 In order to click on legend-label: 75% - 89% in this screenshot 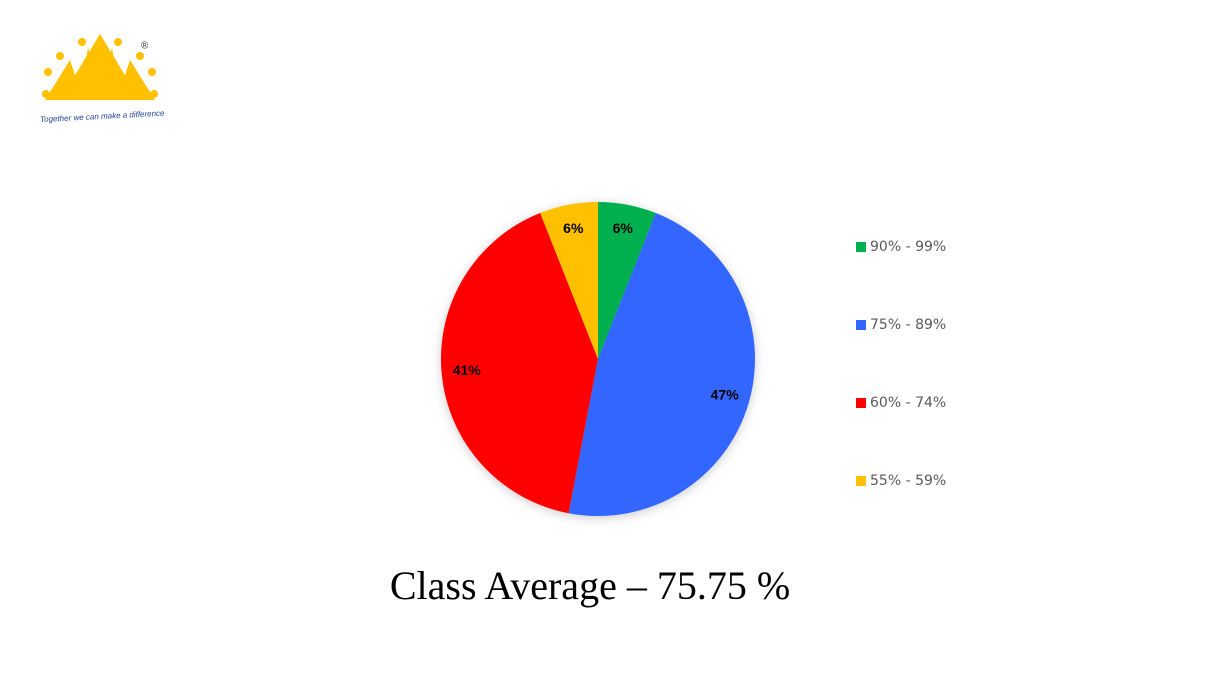, I will do `click(908, 325)`.